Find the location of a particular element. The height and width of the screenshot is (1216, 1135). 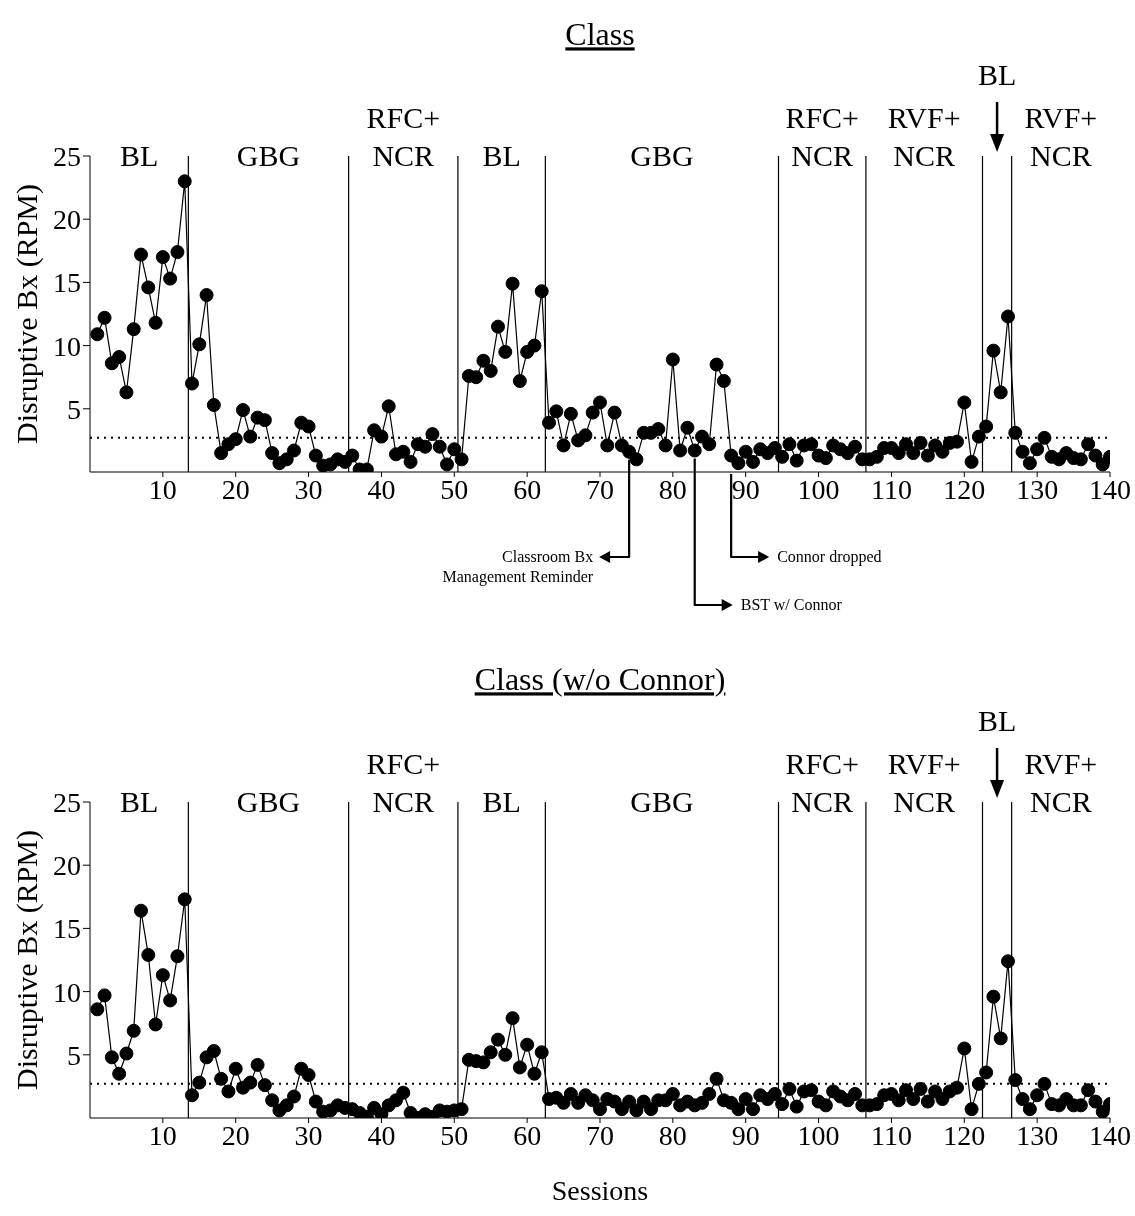

annotation: Connor dropped is located at coordinates (829, 557).